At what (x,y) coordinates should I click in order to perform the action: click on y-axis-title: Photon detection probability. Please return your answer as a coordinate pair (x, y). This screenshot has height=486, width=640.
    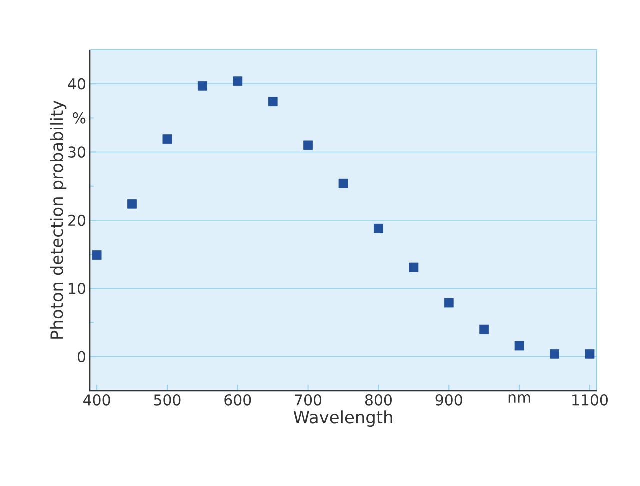
    Looking at the image, I should click on (58, 219).